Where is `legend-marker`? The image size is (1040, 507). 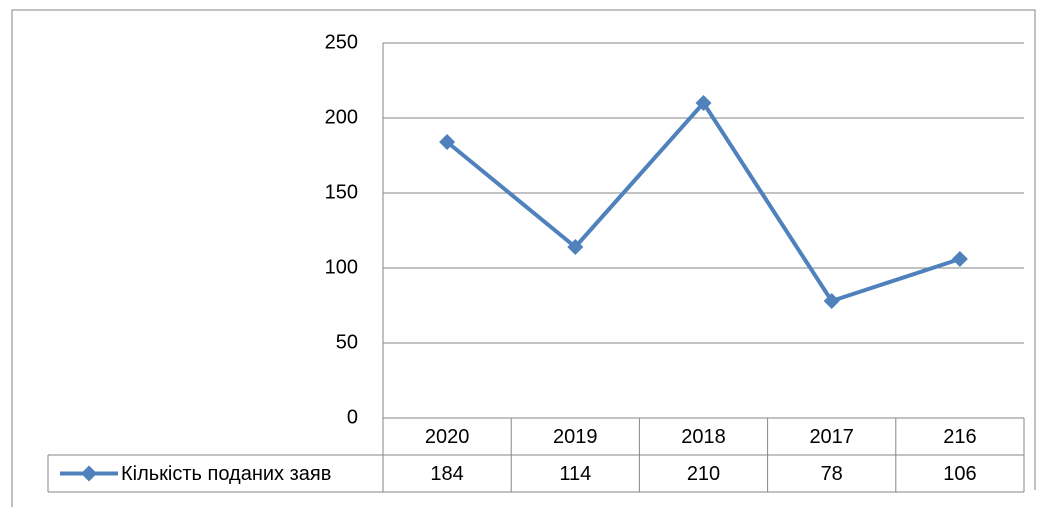 legend-marker is located at coordinates (89, 473).